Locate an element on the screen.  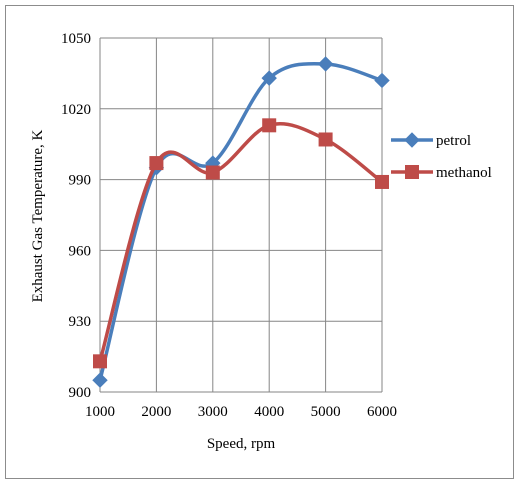
y-tick-label: 900 is located at coordinates (80, 393).